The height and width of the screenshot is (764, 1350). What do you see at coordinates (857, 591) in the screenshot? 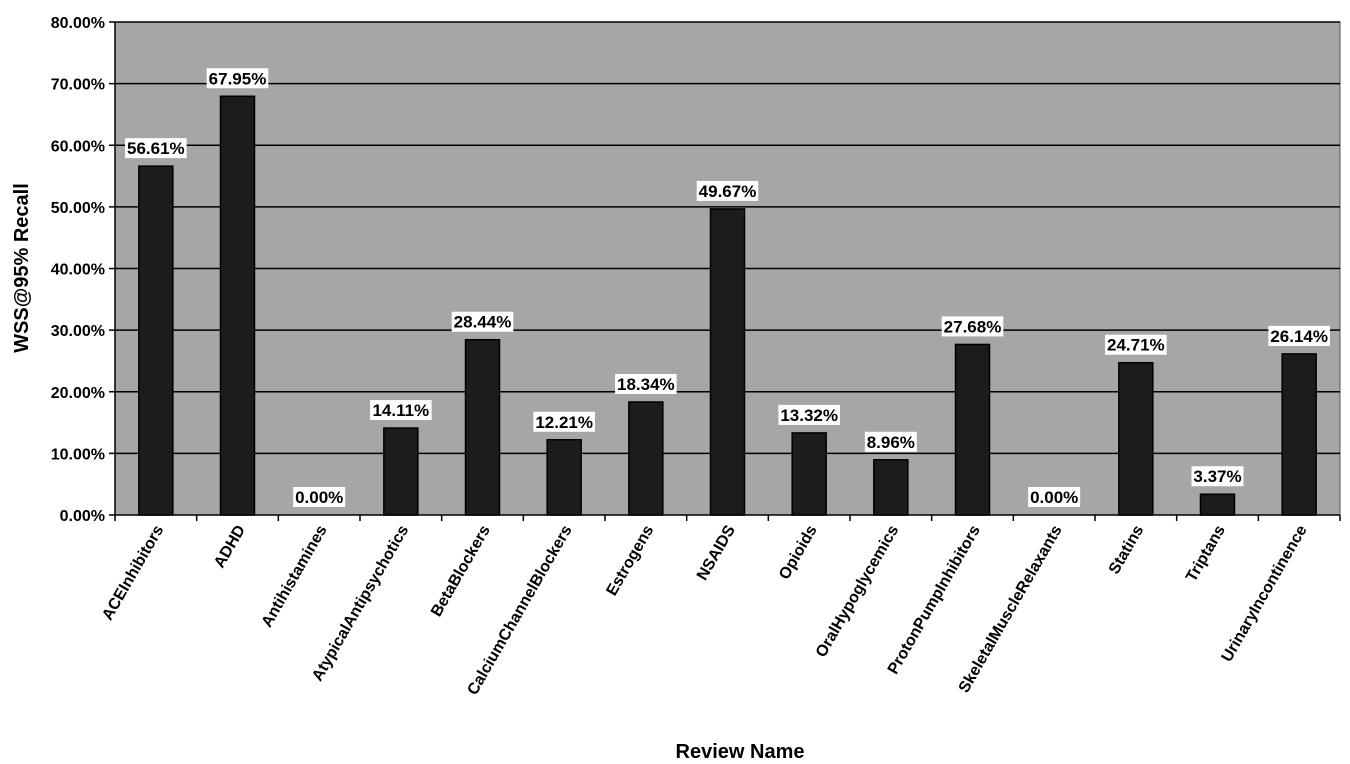
I see `x-tick-label: OralHypoglycemics` at bounding box center [857, 591].